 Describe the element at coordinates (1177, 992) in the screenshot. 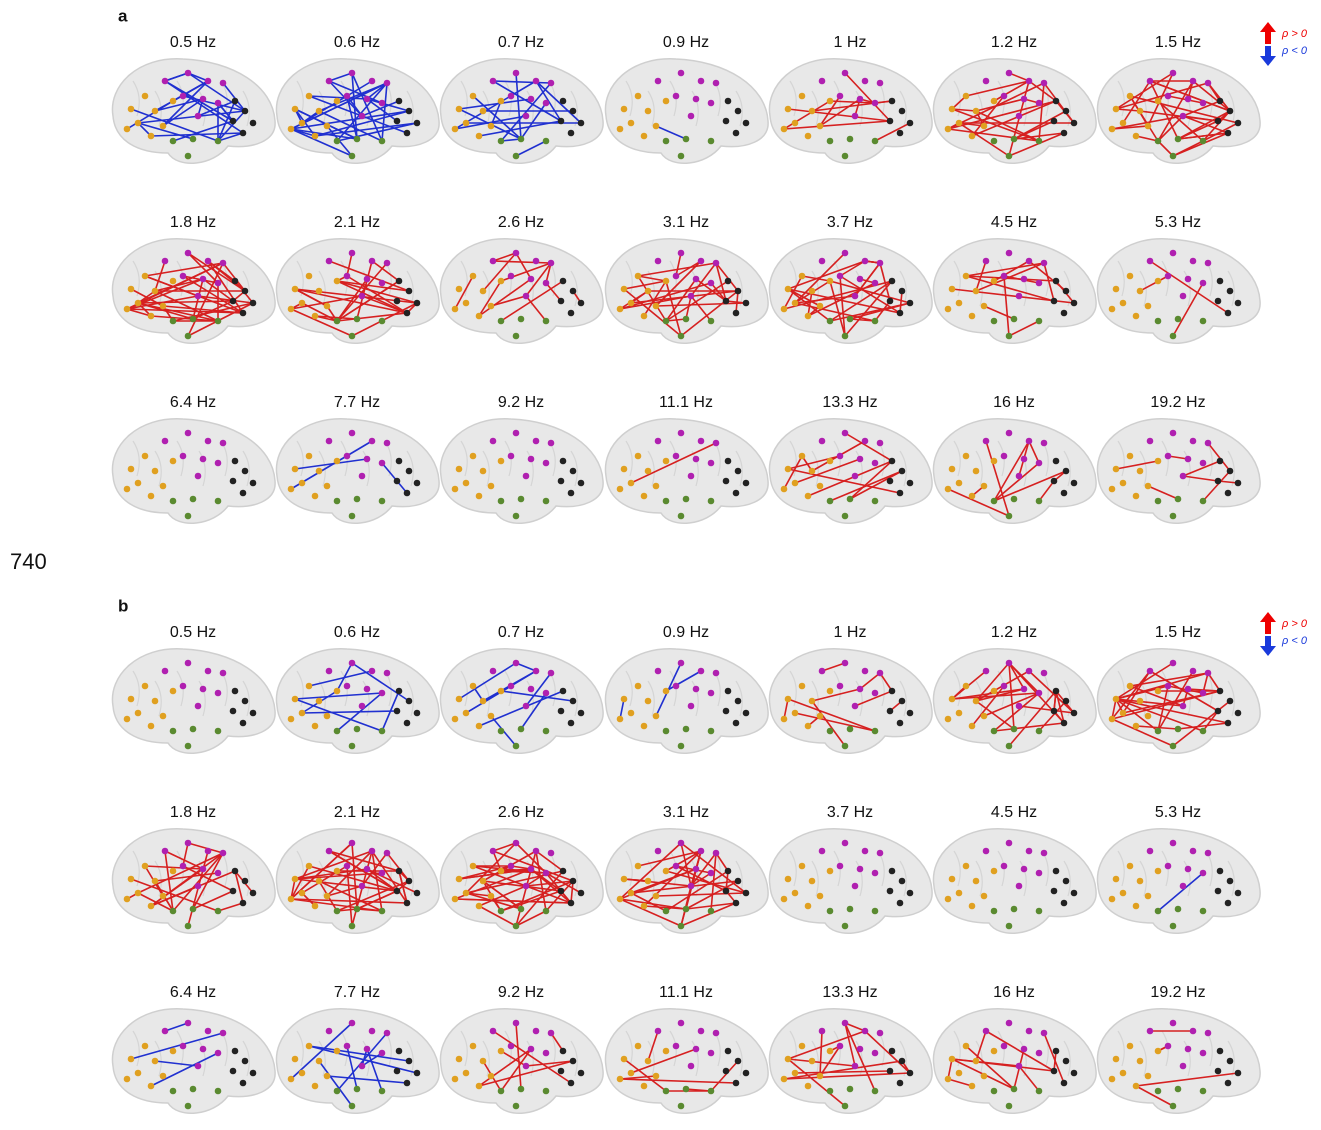

I see `frequency-label: 19.2 Hz` at that location.